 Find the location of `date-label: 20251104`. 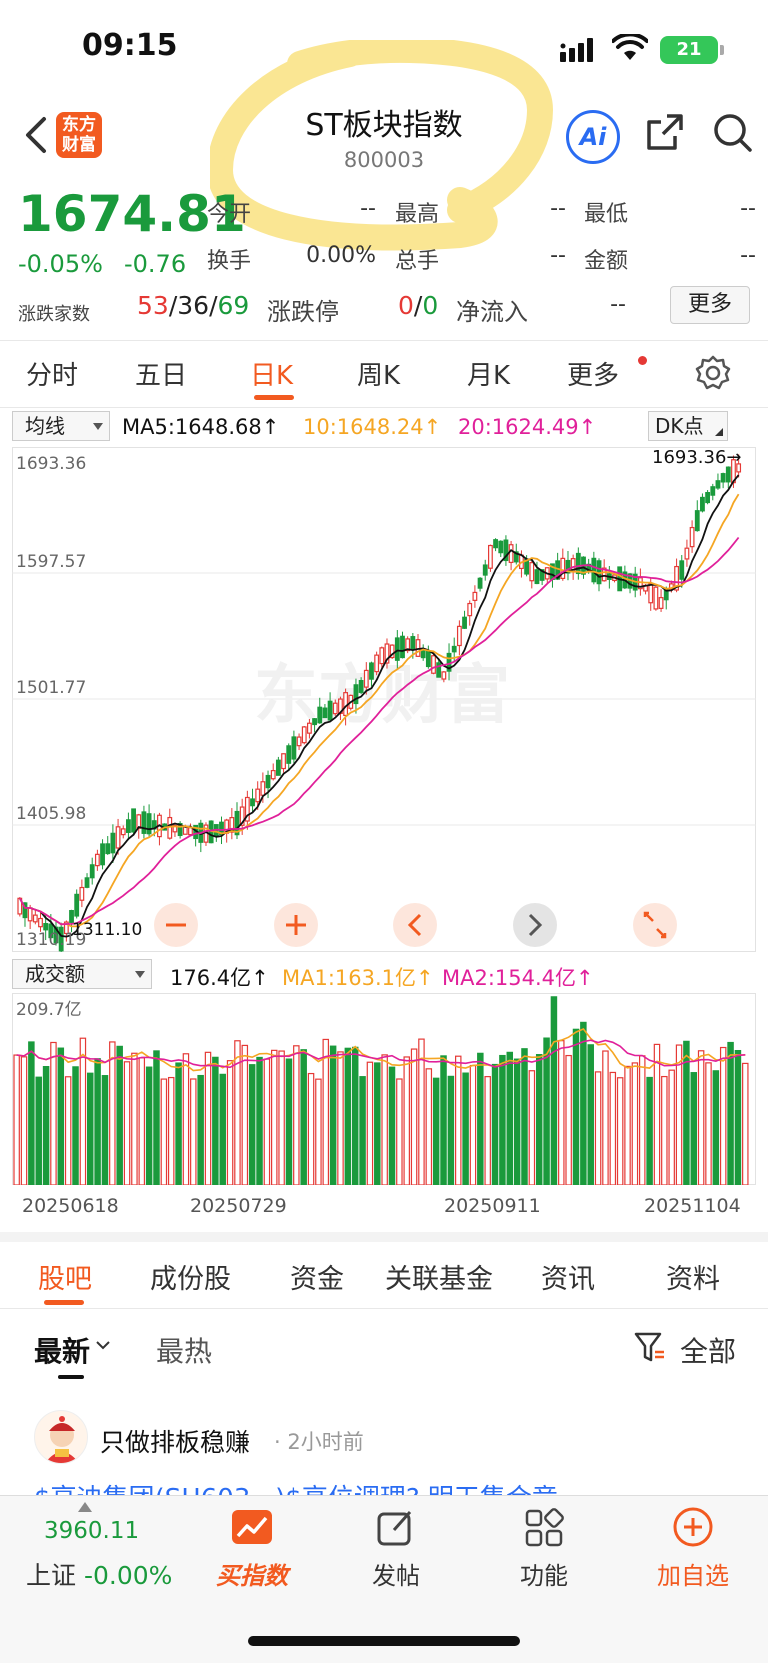

date-label: 20251104 is located at coordinates (692, 1206).